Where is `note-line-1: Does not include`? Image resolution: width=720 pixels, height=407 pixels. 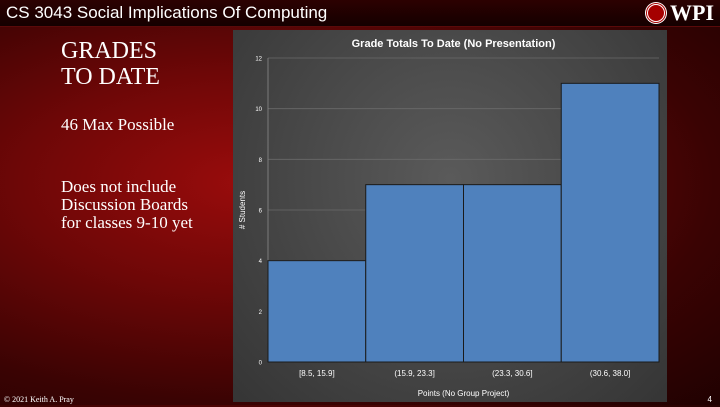
note-line-1: Does not include is located at coordinates (119, 186).